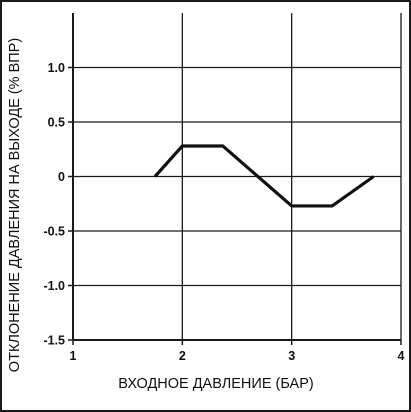  I want to click on y-tick-label: -1.0, so click(54, 286).